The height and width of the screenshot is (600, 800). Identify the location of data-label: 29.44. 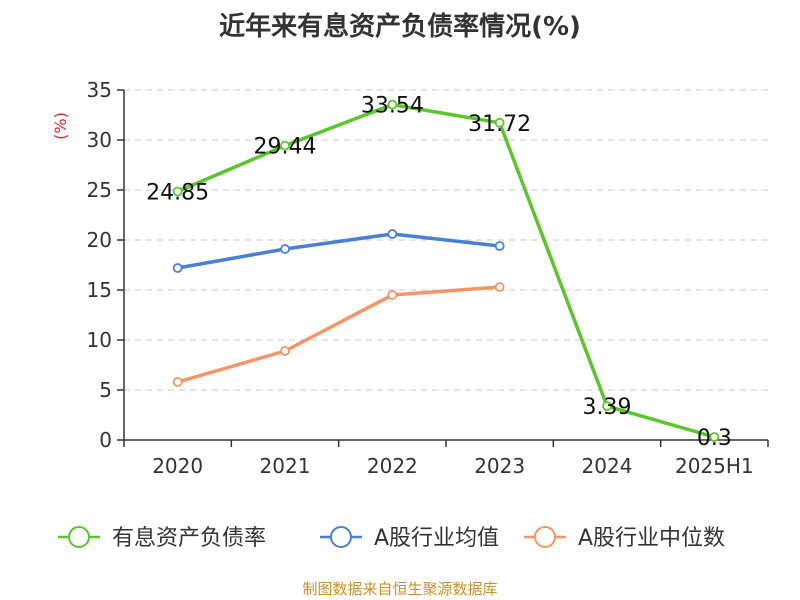
(285, 147).